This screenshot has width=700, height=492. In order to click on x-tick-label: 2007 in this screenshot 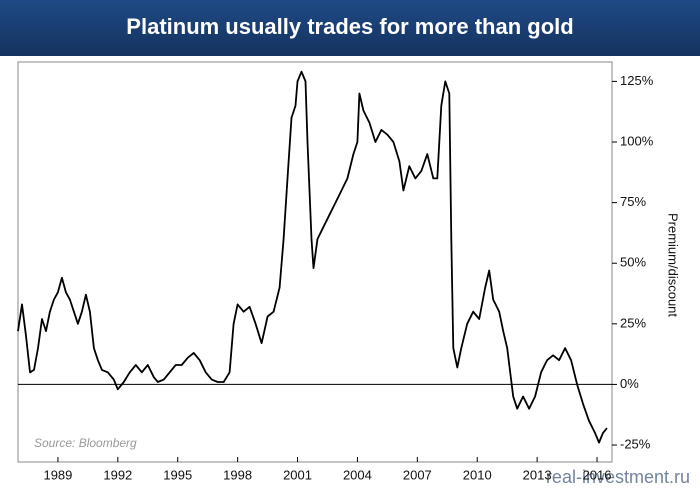, I will do `click(417, 474)`.